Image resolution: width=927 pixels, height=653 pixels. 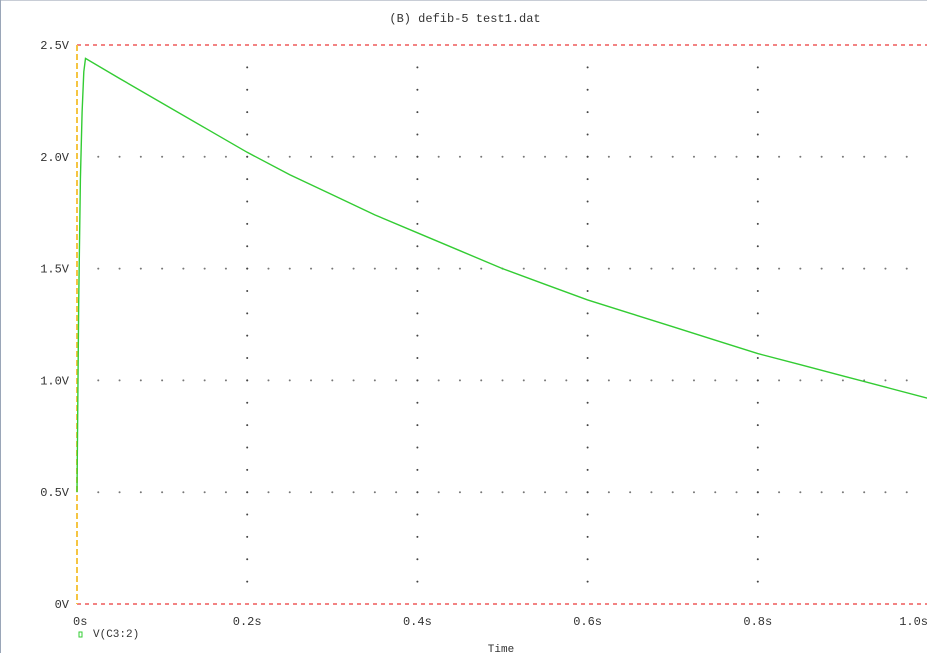 I want to click on vertical-grid-line, so click(x=587, y=324).